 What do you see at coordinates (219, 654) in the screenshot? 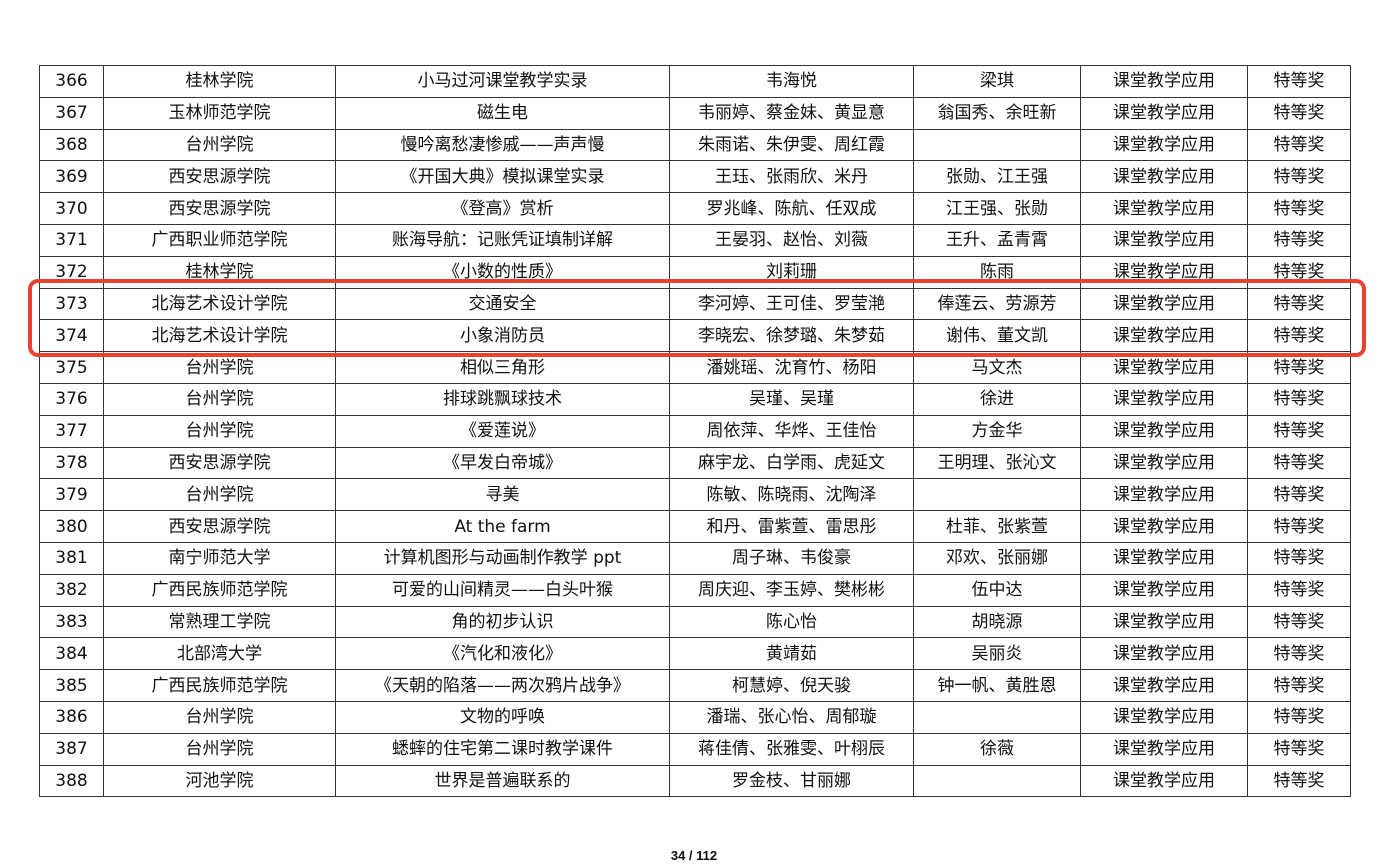
I see `cell-school: 北部湾大学` at bounding box center [219, 654].